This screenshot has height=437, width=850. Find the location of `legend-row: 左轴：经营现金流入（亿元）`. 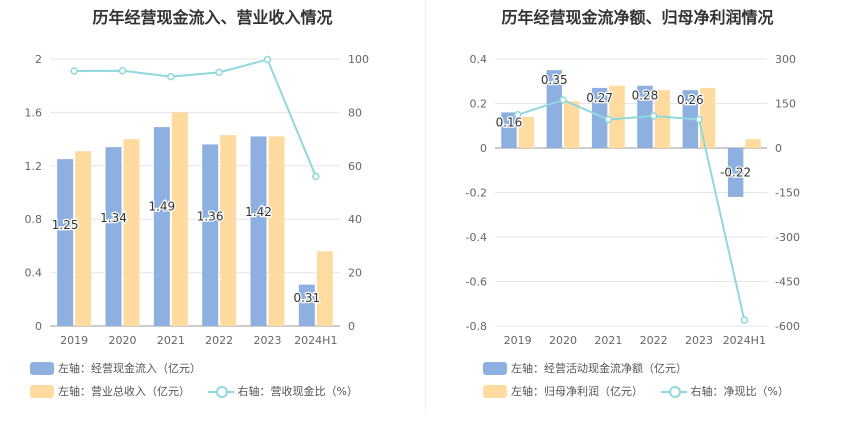

legend-row: 左轴：经营现金流入（亿元） is located at coordinates (122, 368).